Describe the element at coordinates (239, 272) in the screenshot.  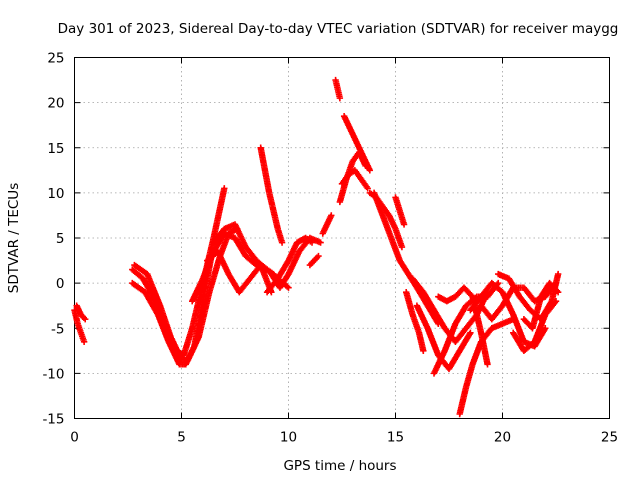
I see `series-arc-g` at that location.